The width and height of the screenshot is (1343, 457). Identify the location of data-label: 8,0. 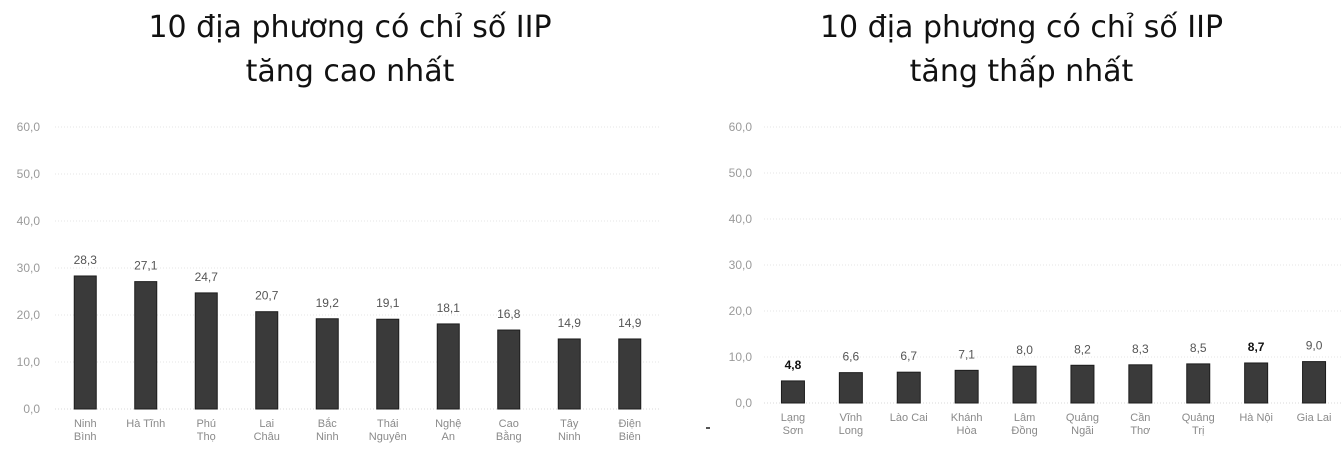
(1024, 350).